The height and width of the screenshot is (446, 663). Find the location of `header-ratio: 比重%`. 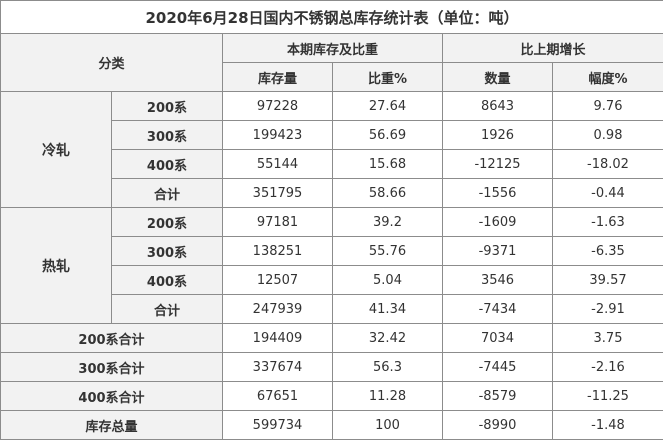

header-ratio: 比重% is located at coordinates (387, 77).